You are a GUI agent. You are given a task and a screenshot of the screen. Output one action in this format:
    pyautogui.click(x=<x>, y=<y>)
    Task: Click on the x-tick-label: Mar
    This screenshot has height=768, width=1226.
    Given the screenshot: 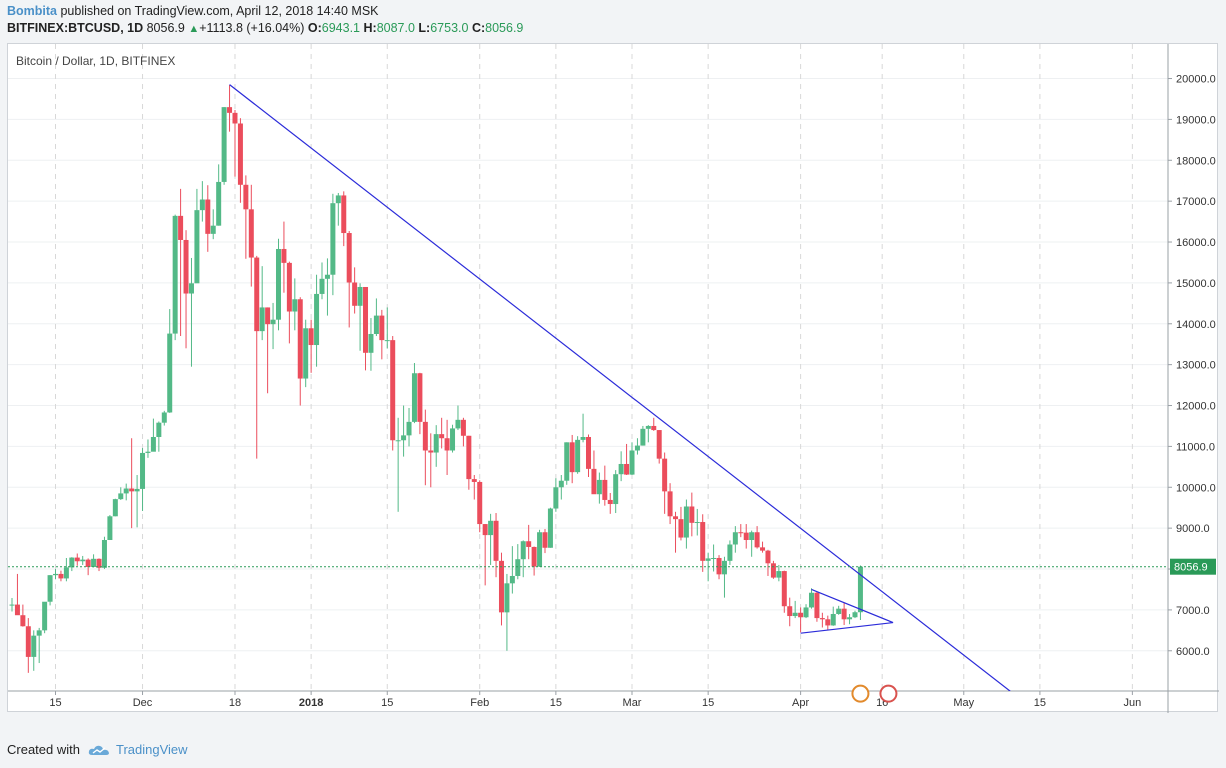 What is the action you would take?
    pyautogui.click(x=632, y=703)
    